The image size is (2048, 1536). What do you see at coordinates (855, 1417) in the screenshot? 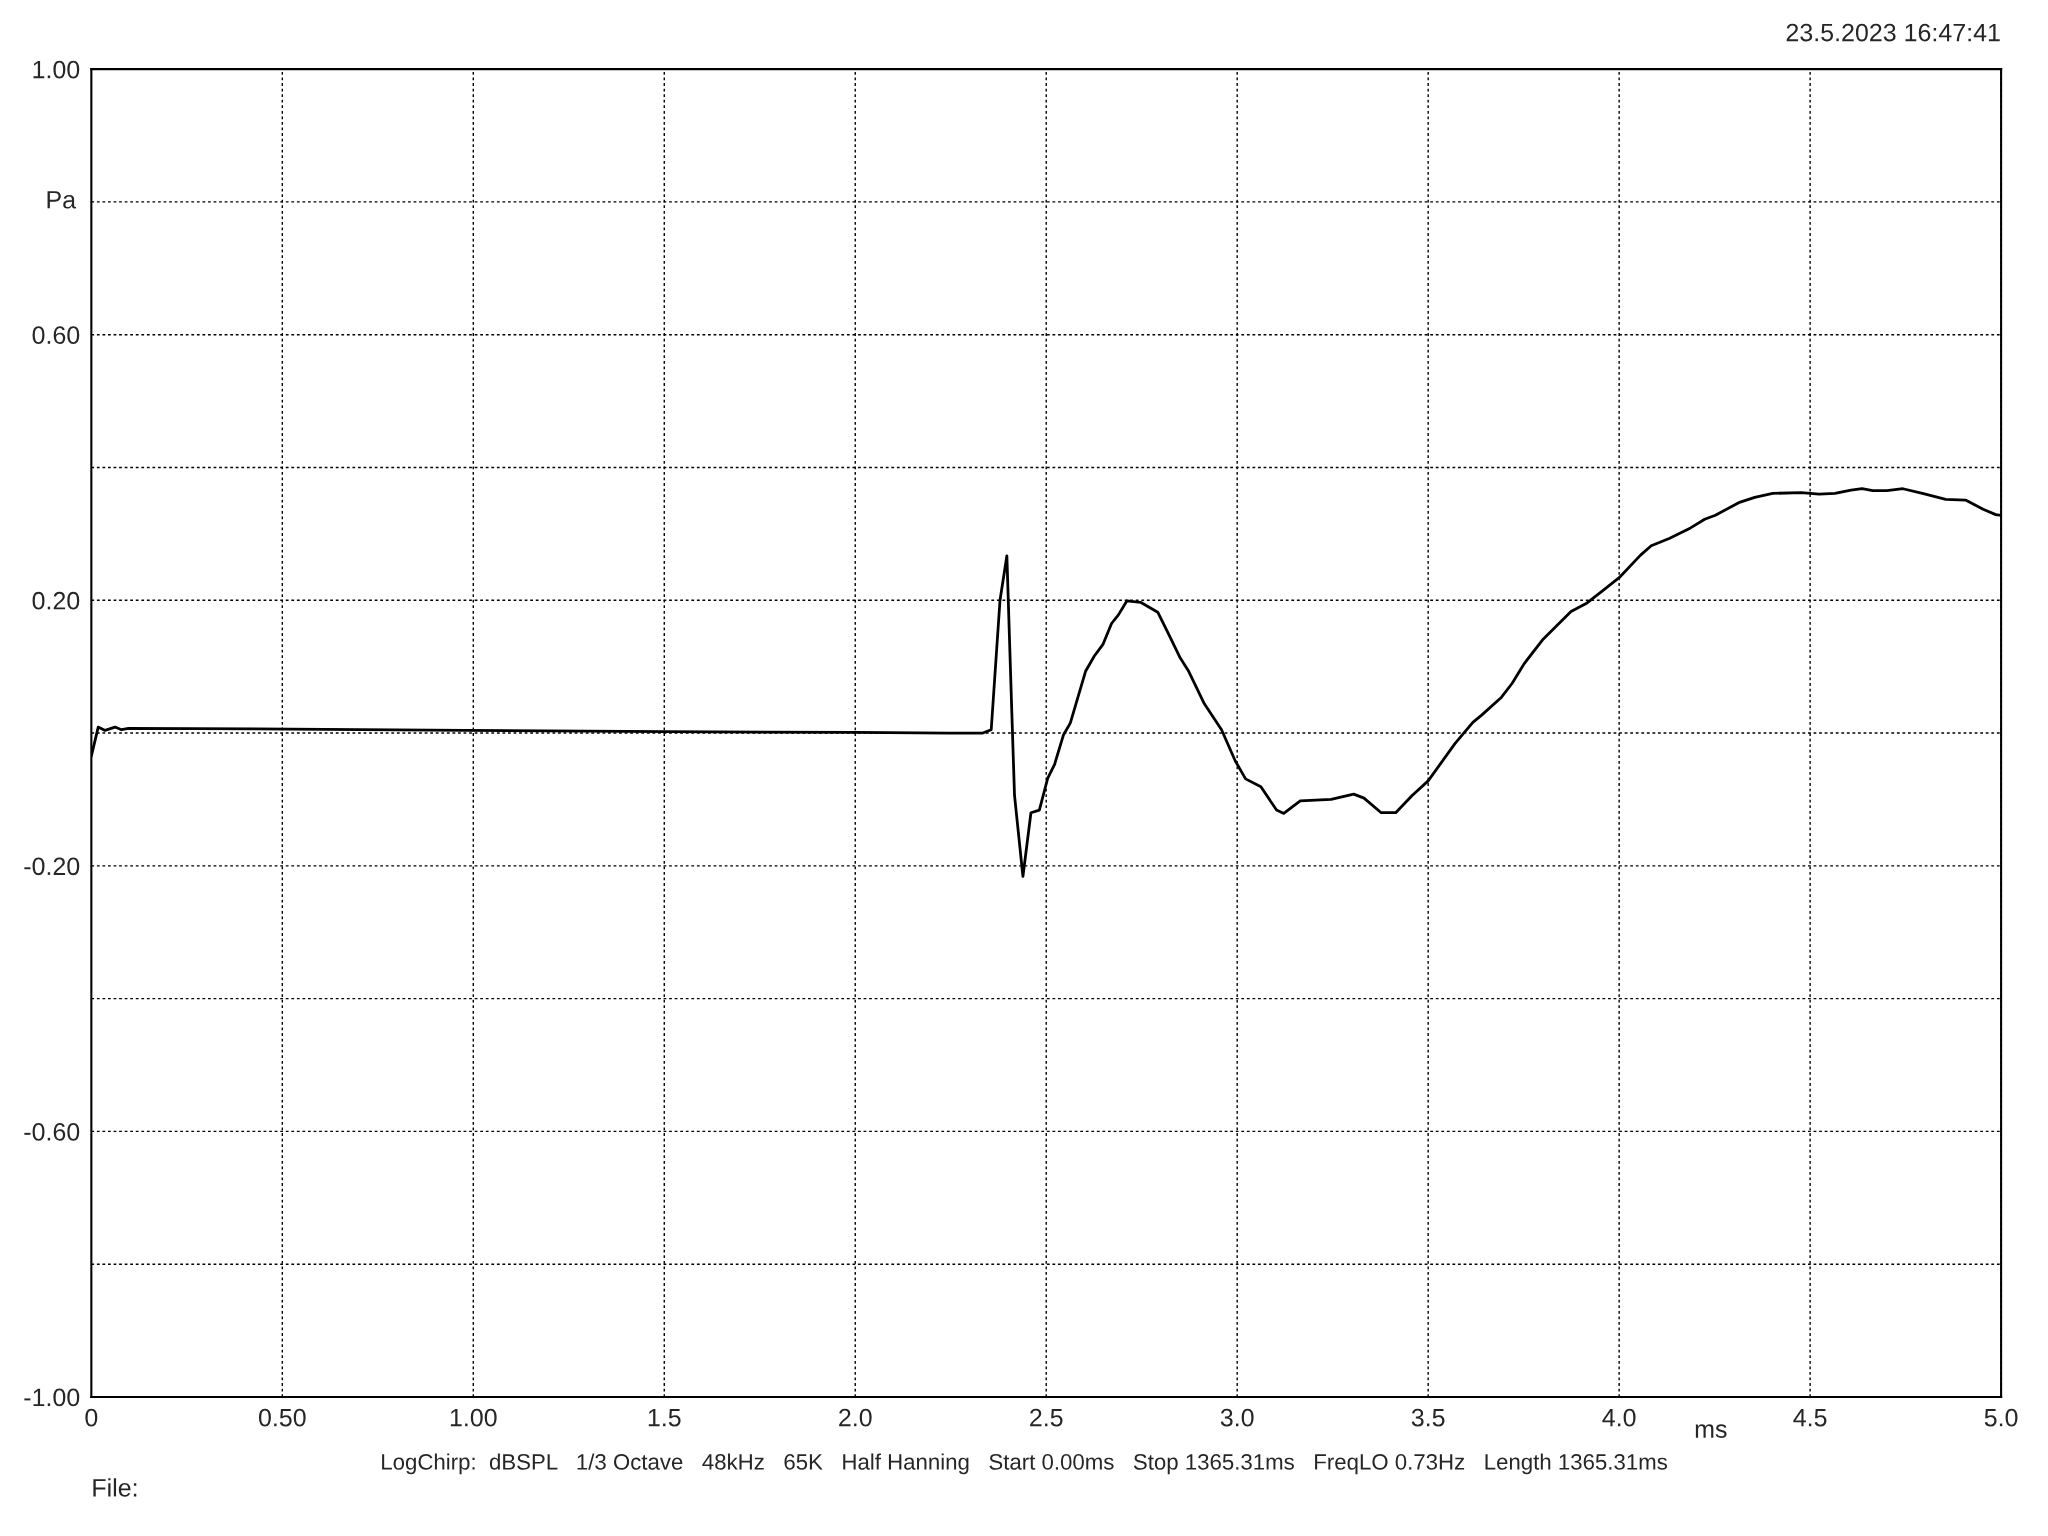
I see `x-tick-label: 2.0` at bounding box center [855, 1417].